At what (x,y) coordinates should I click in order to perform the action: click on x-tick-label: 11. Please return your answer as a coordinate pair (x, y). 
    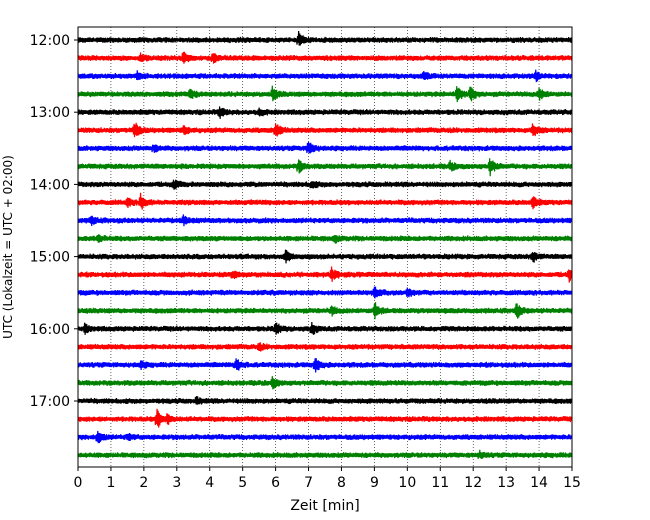
    Looking at the image, I should click on (440, 483).